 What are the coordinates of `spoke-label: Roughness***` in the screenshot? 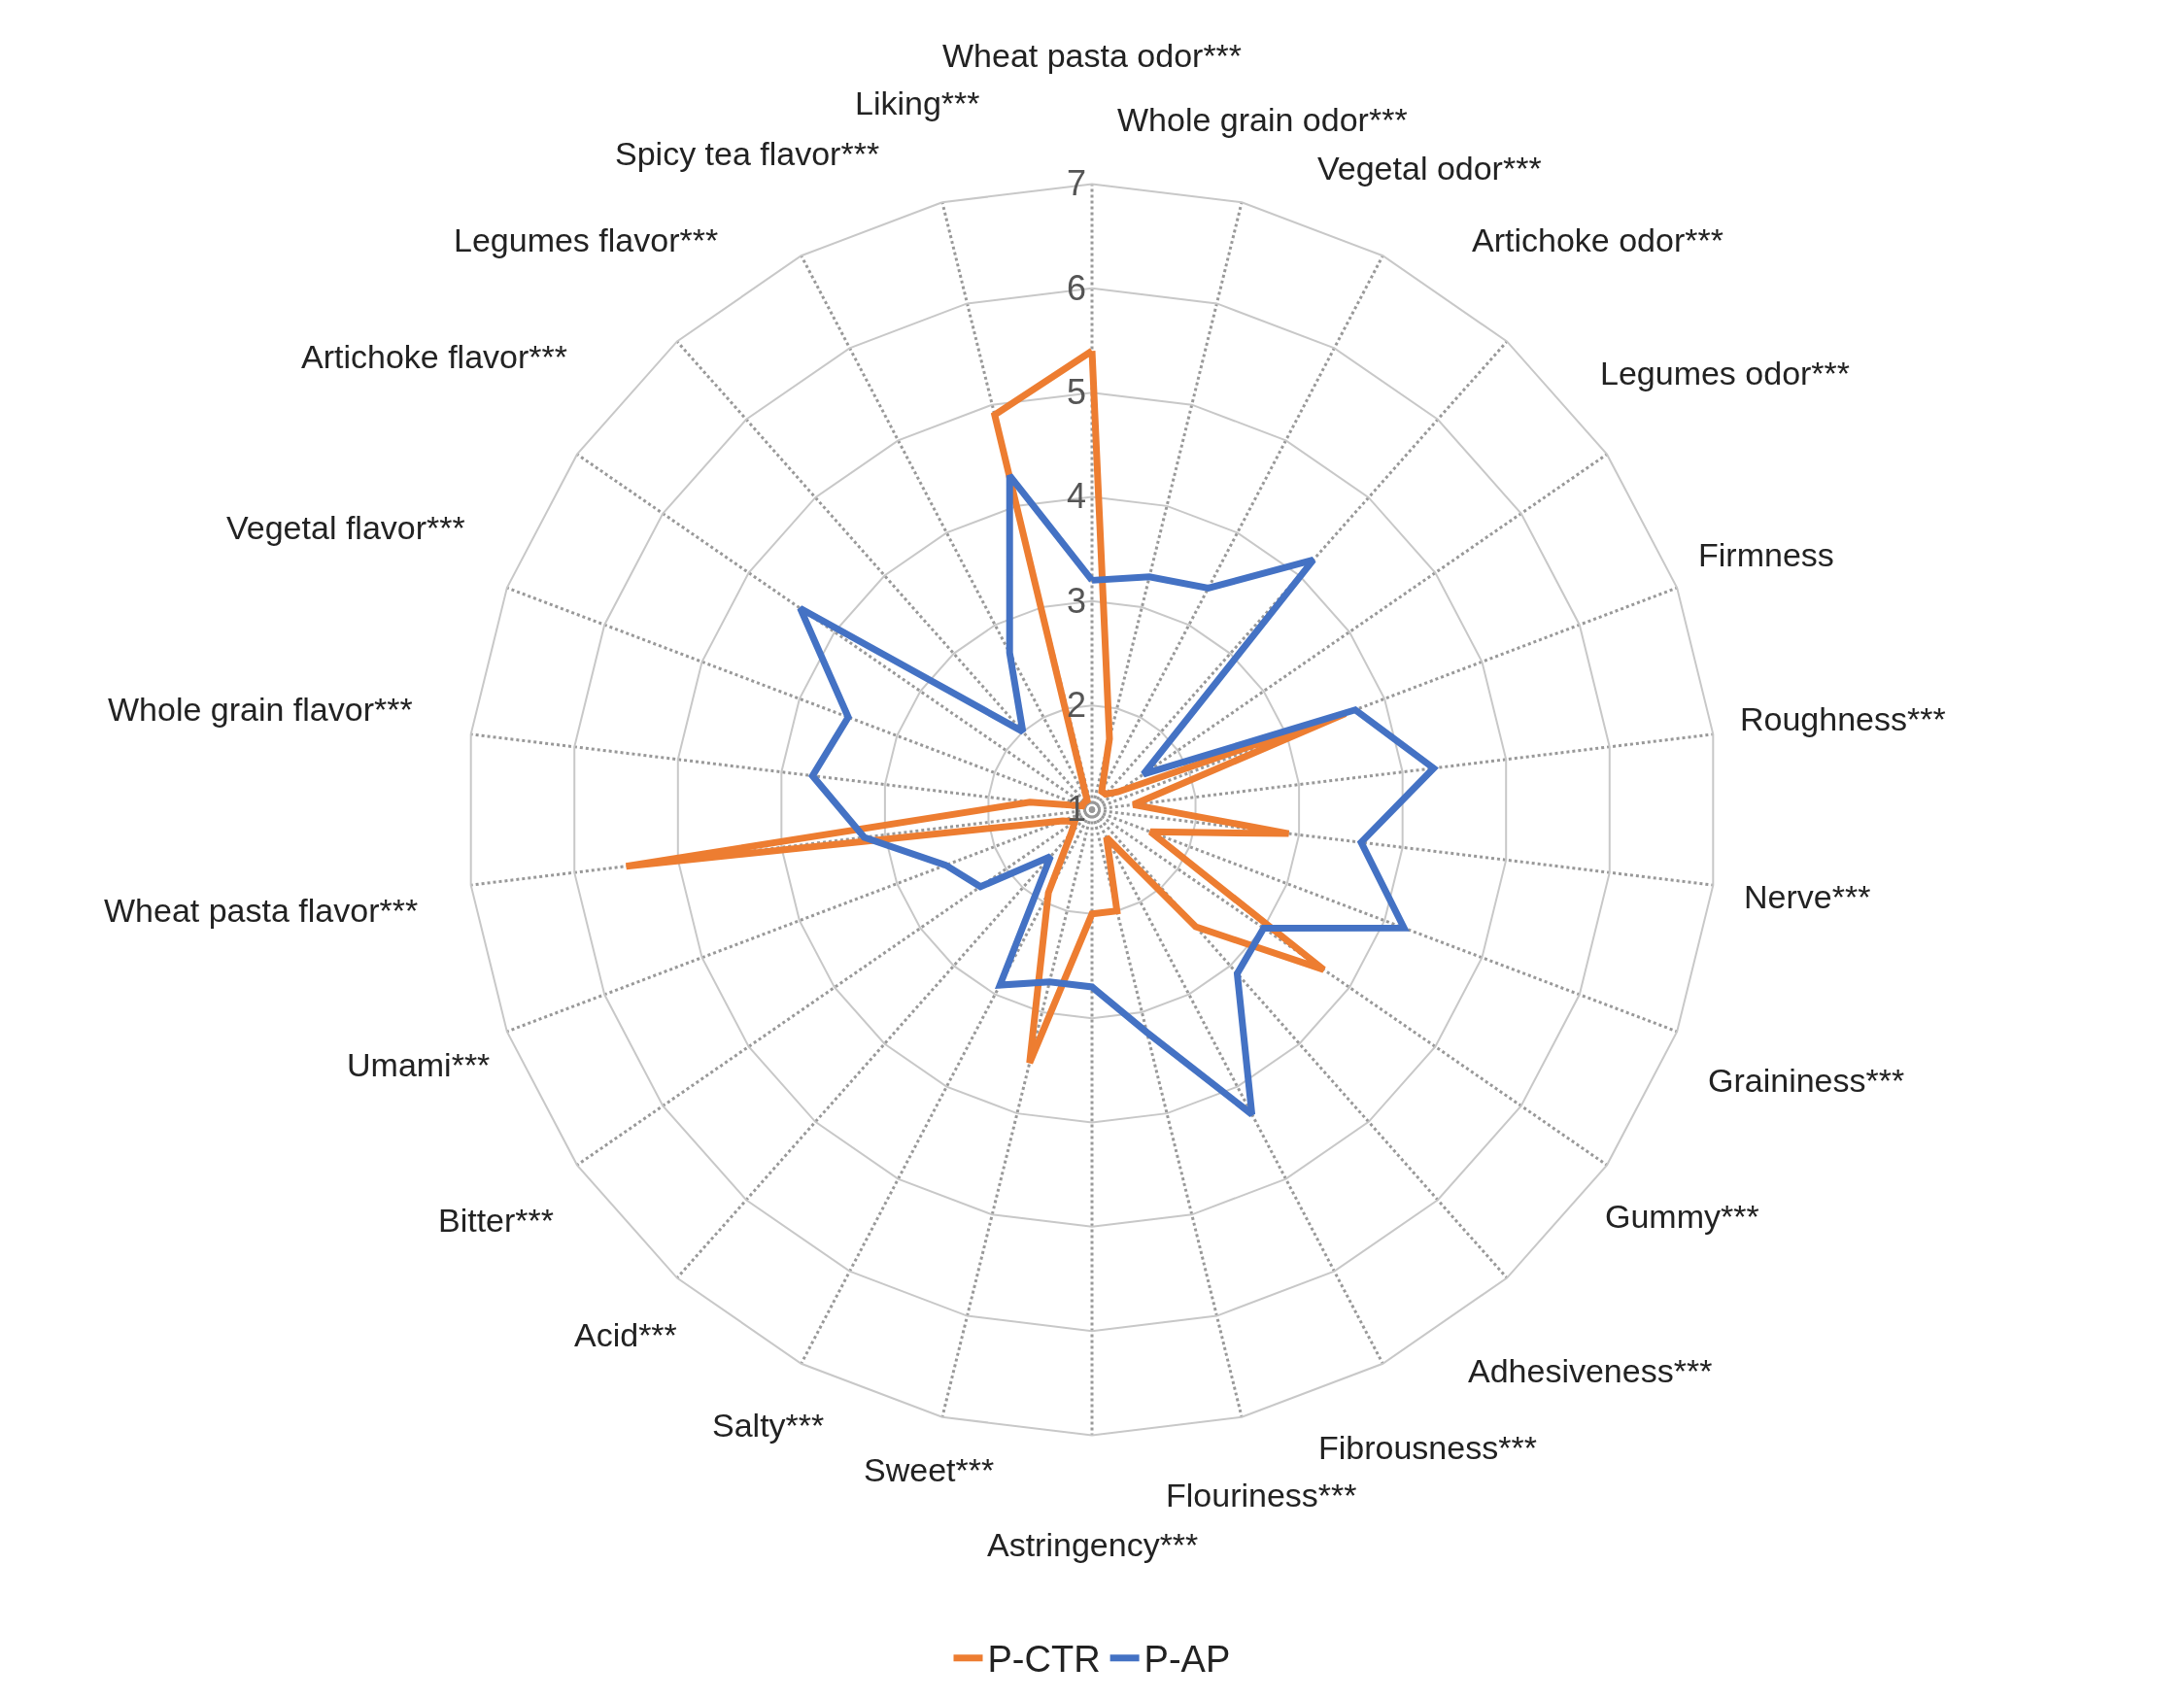 It's located at (1843, 718).